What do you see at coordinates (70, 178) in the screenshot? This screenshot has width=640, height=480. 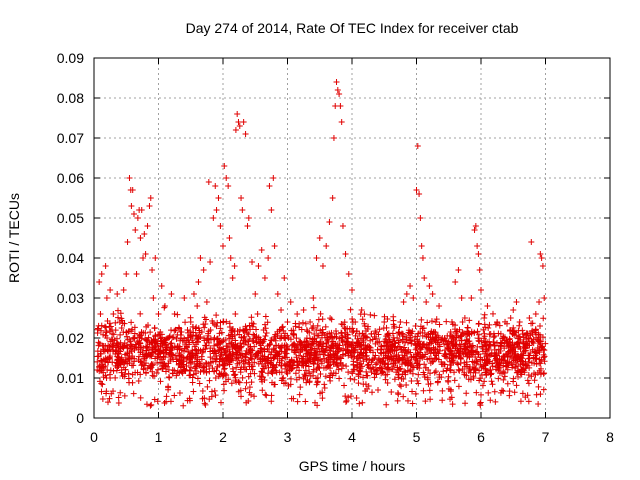 I see `y-tick-label: 0.06` at bounding box center [70, 178].